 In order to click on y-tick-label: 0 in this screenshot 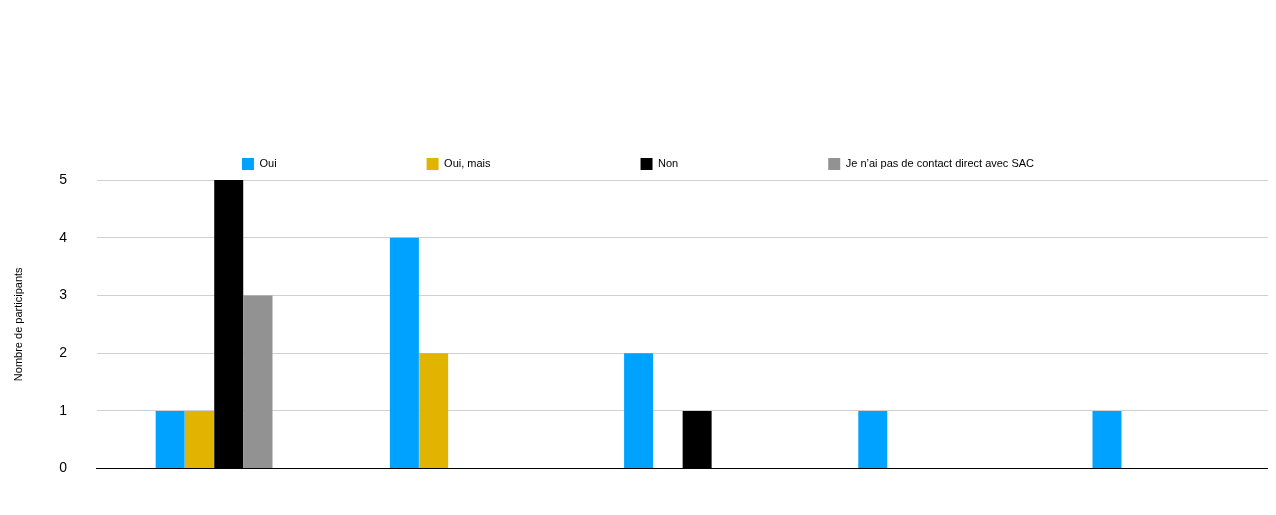, I will do `click(63, 467)`.